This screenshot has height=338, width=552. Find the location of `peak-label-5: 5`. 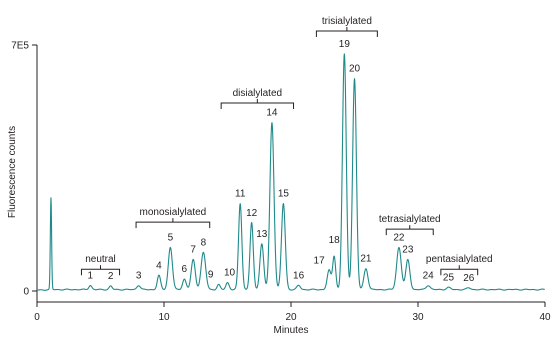

peak-label-5: 5 is located at coordinates (171, 237).